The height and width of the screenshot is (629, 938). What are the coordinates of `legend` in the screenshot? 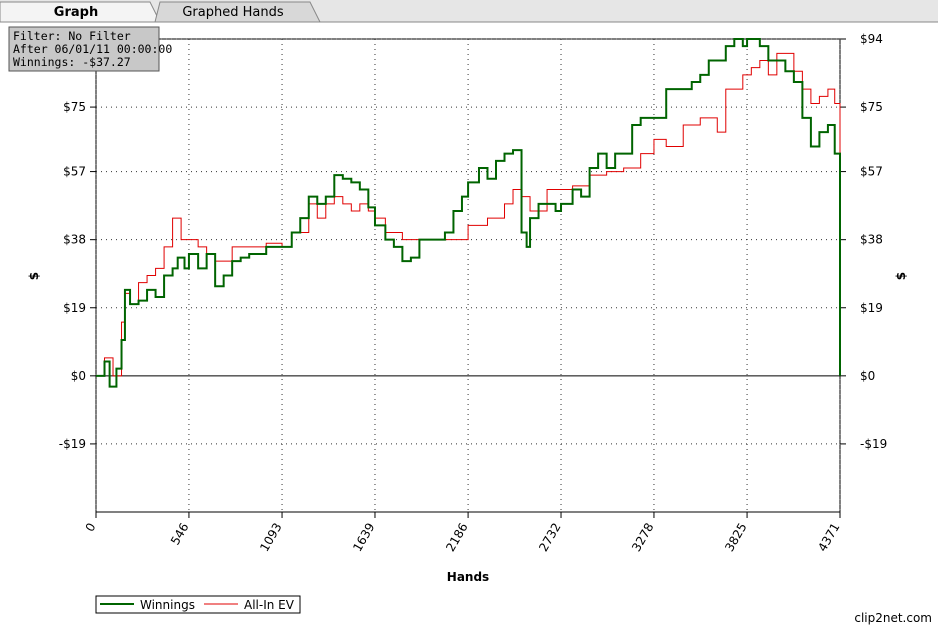 It's located at (198, 604).